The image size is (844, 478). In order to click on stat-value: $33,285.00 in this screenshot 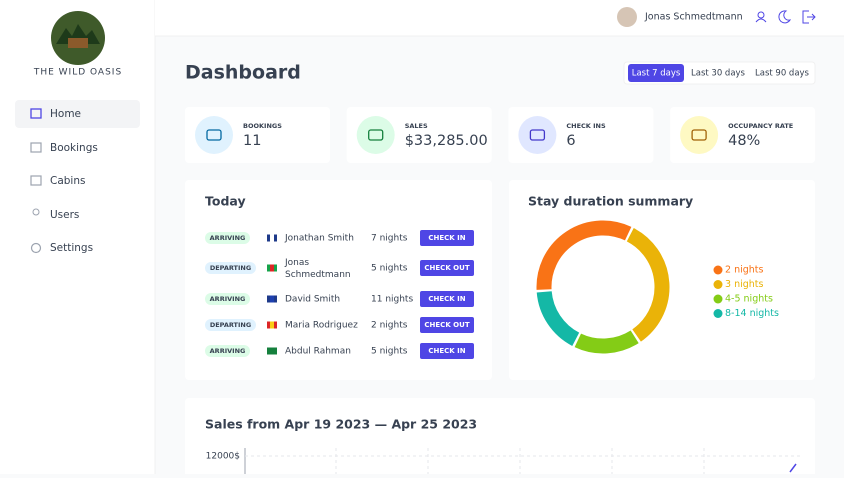, I will do `click(446, 141)`.